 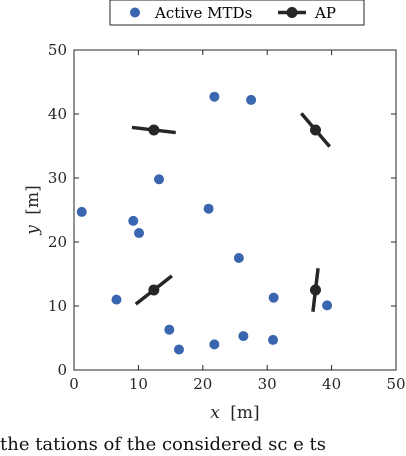 I want to click on legend: Active MTDs AP, so click(x=237, y=13).